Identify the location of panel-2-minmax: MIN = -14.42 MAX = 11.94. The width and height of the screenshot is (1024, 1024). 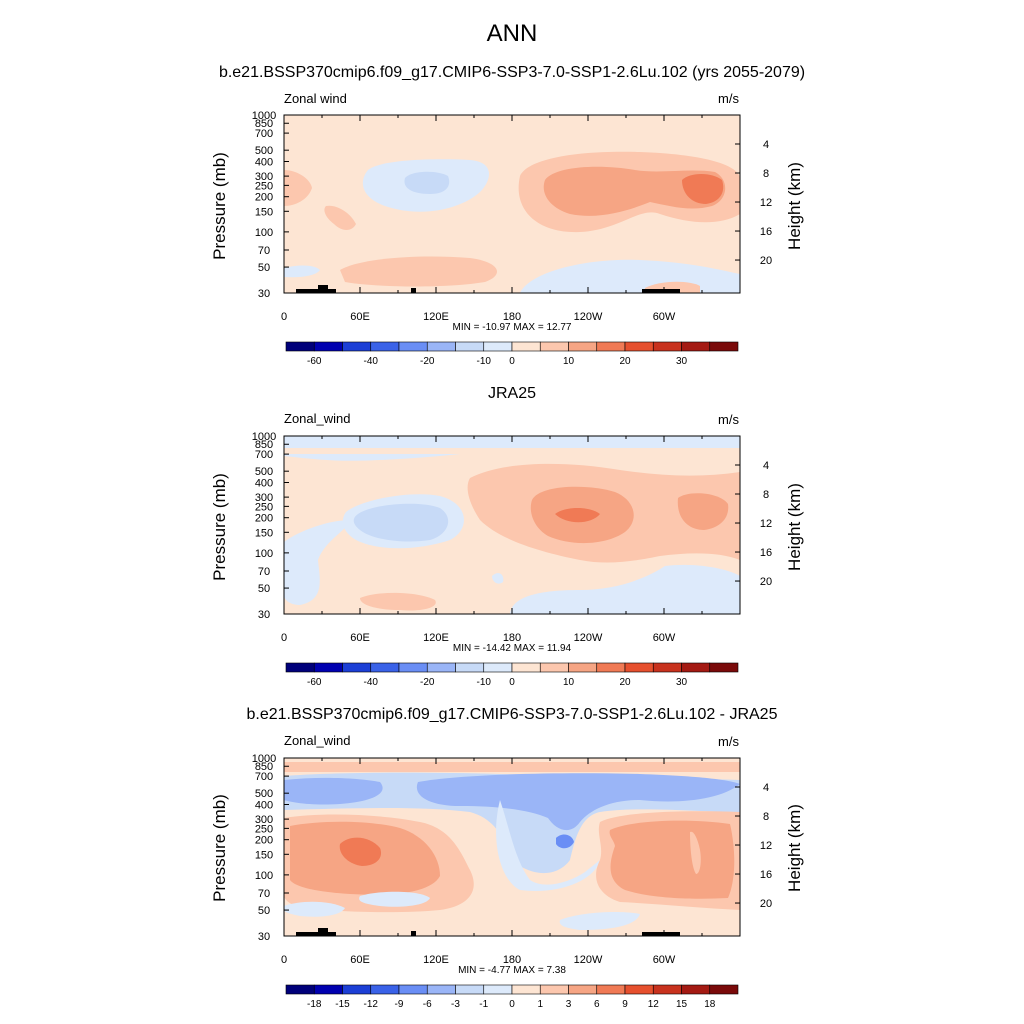
(512, 648).